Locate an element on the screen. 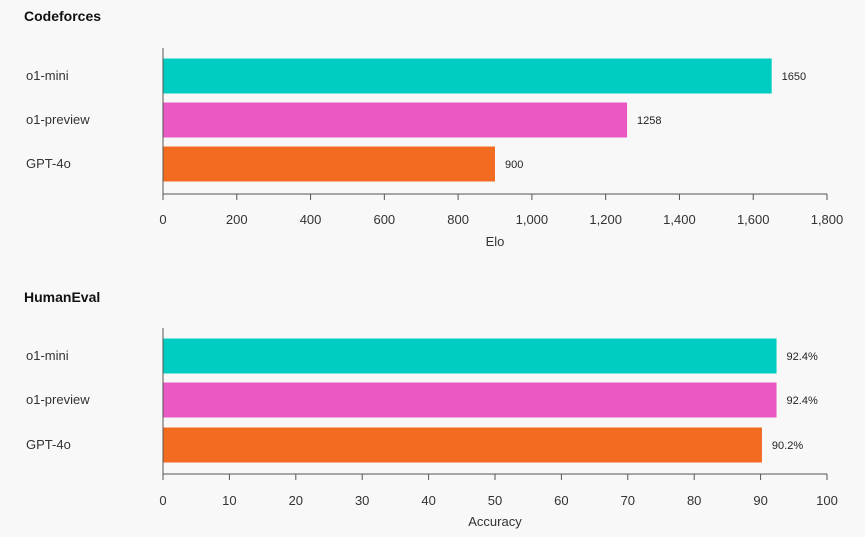 This screenshot has height=537, width=865. chart-1-category-label: GPT-4o is located at coordinates (48, 163).